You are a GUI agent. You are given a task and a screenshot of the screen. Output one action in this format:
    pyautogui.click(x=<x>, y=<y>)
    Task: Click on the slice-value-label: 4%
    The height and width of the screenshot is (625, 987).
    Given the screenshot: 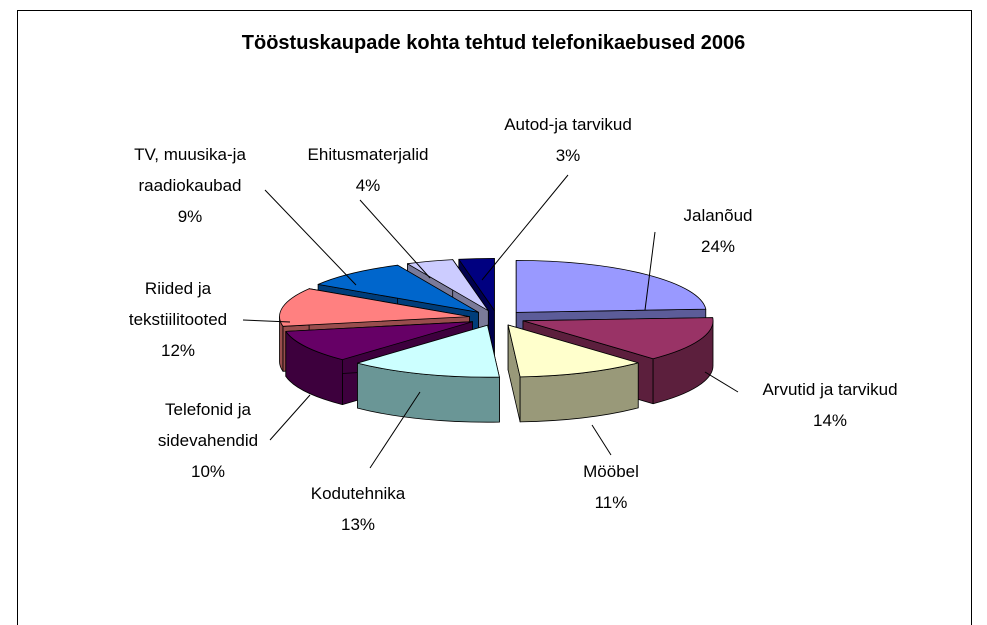 What is the action you would take?
    pyautogui.click(x=368, y=185)
    